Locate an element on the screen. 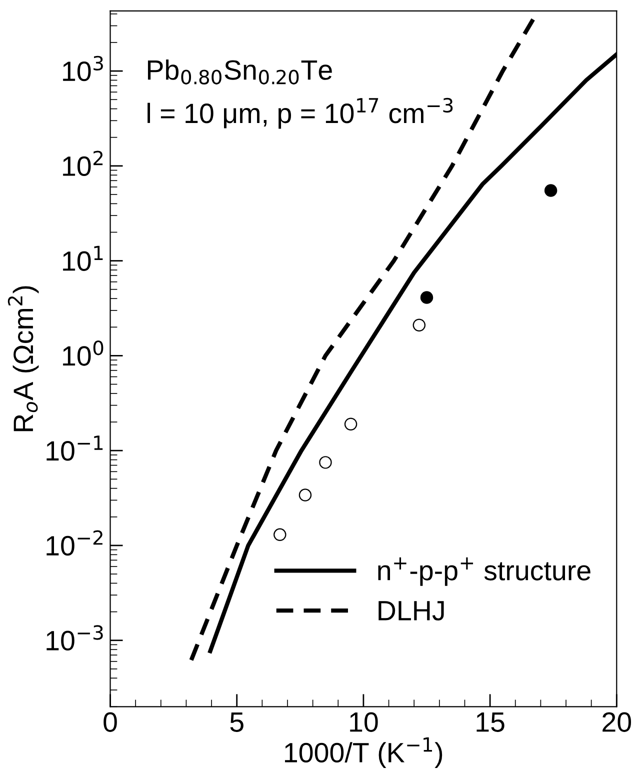  annotation: l = 10 μm, p = 10$^{17}$ cm$^{−3}$ is located at coordinates (300, 113).